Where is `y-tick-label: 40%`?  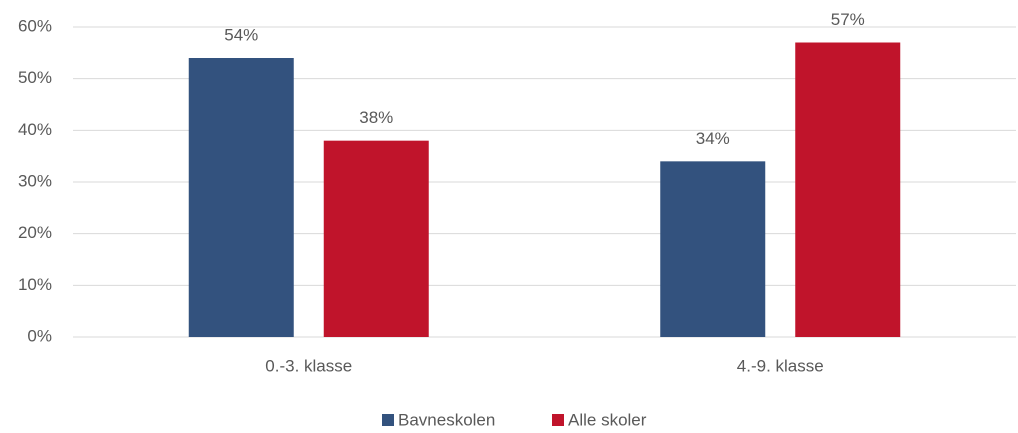
y-tick-label: 40% is located at coordinates (35, 129).